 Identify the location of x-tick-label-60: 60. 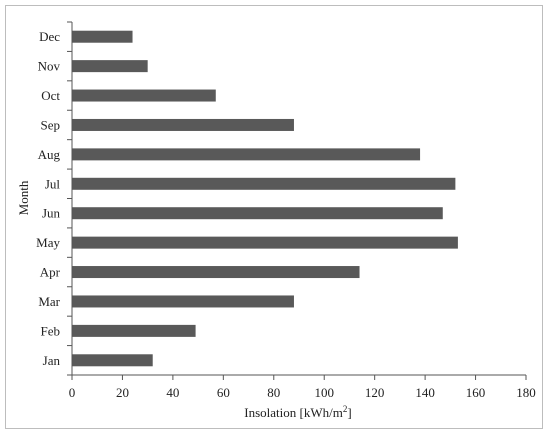
(223, 392).